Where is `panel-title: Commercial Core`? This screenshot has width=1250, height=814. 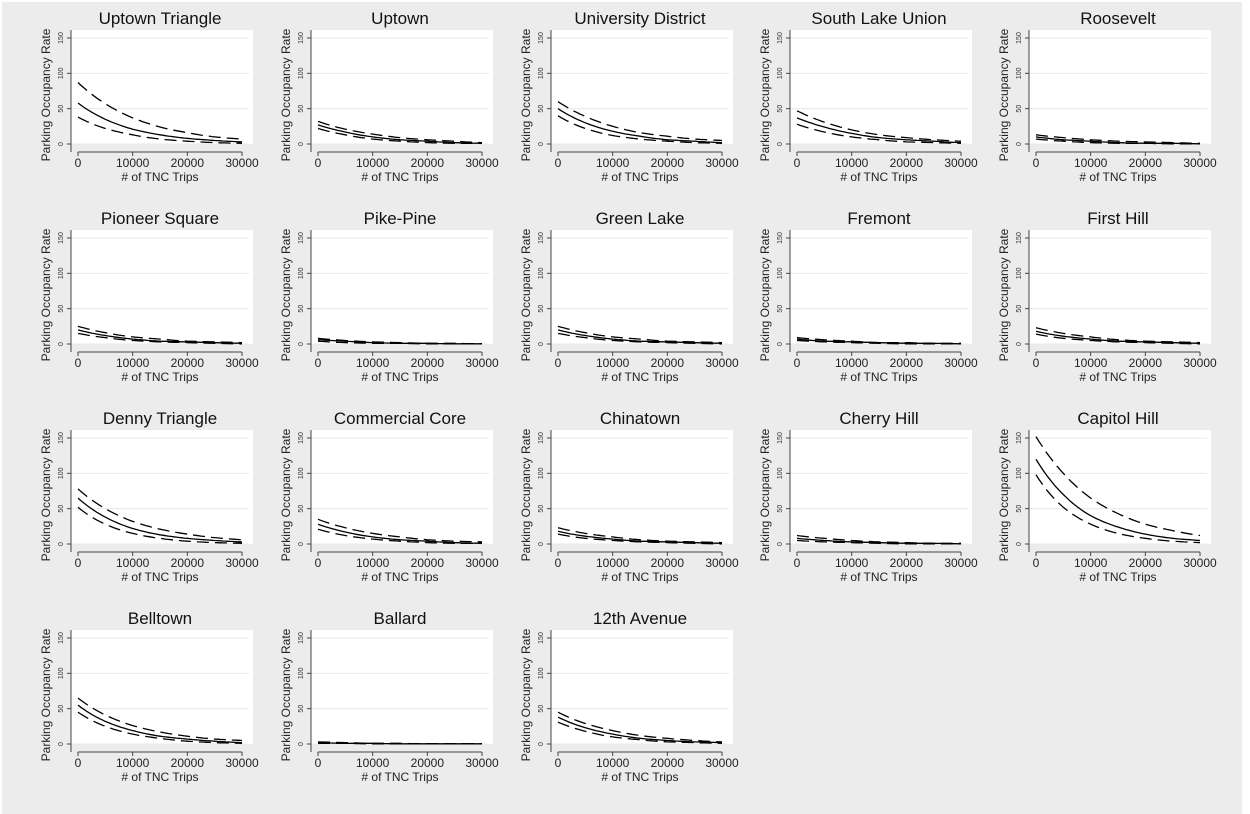
panel-title: Commercial Core is located at coordinates (400, 418).